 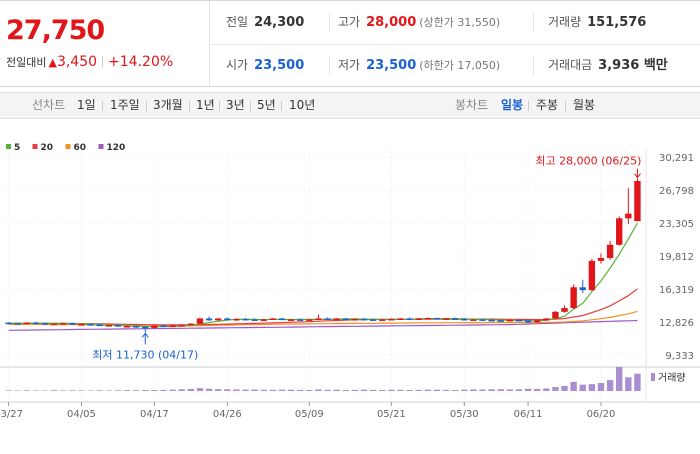 I want to click on legend-label: 20, so click(x=47, y=148).